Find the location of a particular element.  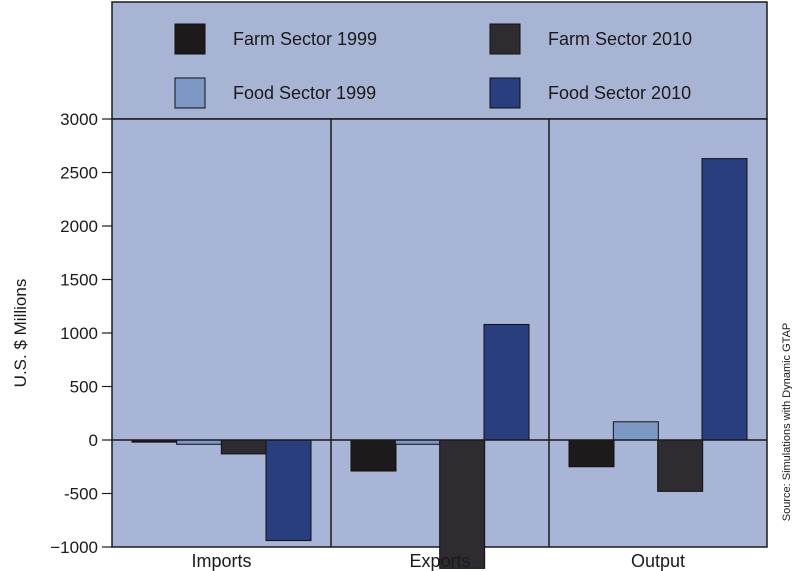

y-tick-label: −1000 is located at coordinates (74, 547).